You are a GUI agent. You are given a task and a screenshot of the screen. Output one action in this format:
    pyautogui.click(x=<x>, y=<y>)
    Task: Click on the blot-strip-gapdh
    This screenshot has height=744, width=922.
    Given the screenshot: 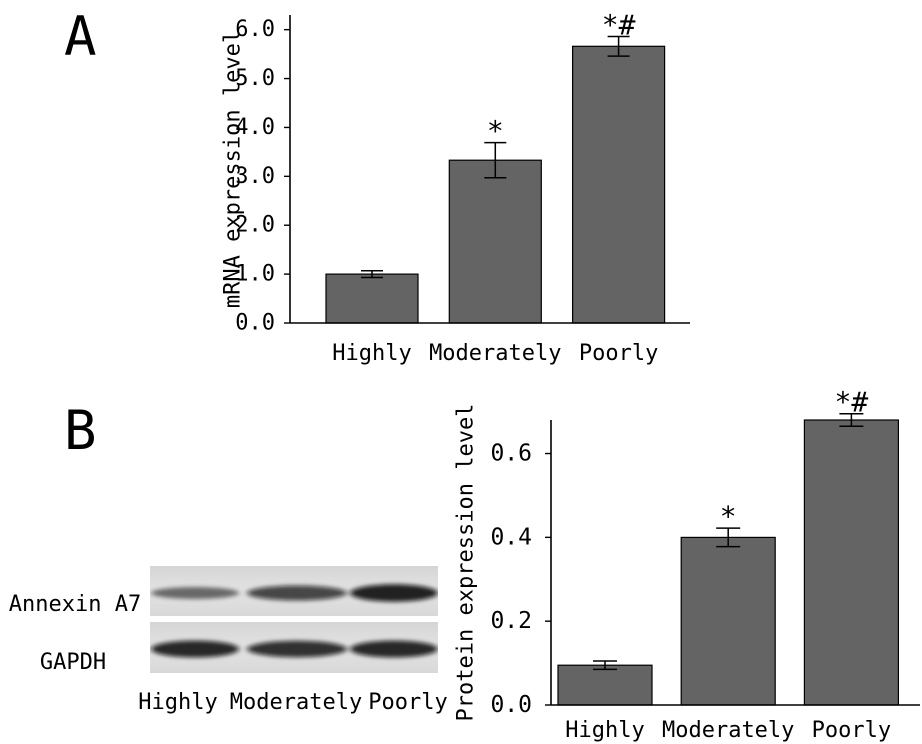 What is the action you would take?
    pyautogui.click(x=294, y=647)
    